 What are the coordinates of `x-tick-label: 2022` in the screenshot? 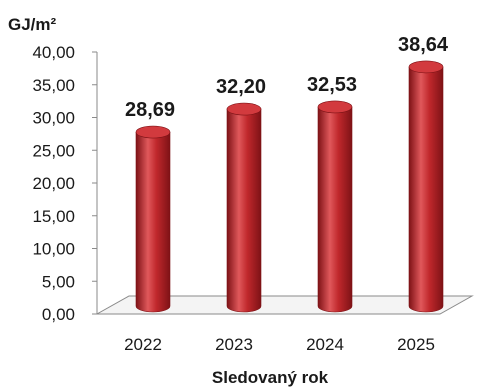 It's located at (143, 344).